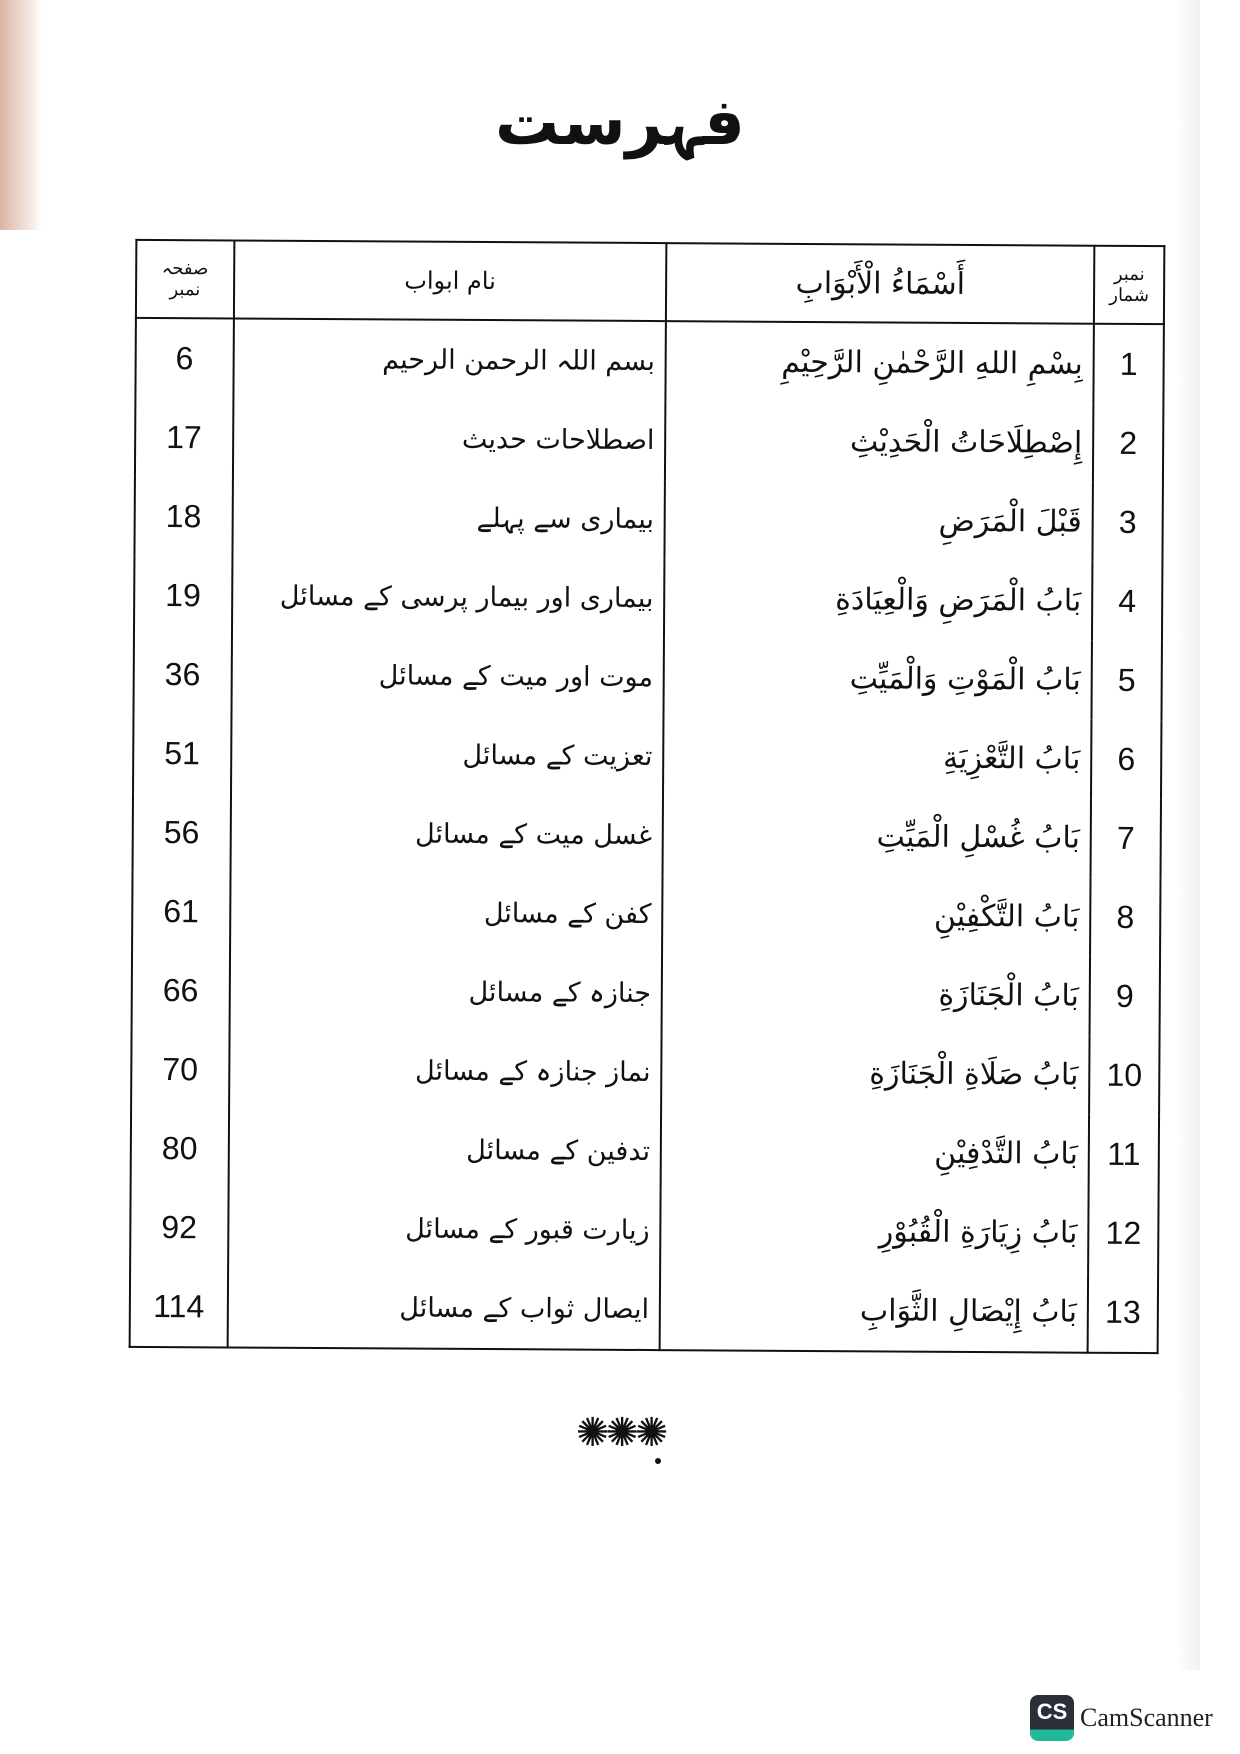 This screenshot has height=1754, width=1240. Describe the element at coordinates (185, 279) in the screenshot. I see `header-page: صفحہ نمبر` at that location.